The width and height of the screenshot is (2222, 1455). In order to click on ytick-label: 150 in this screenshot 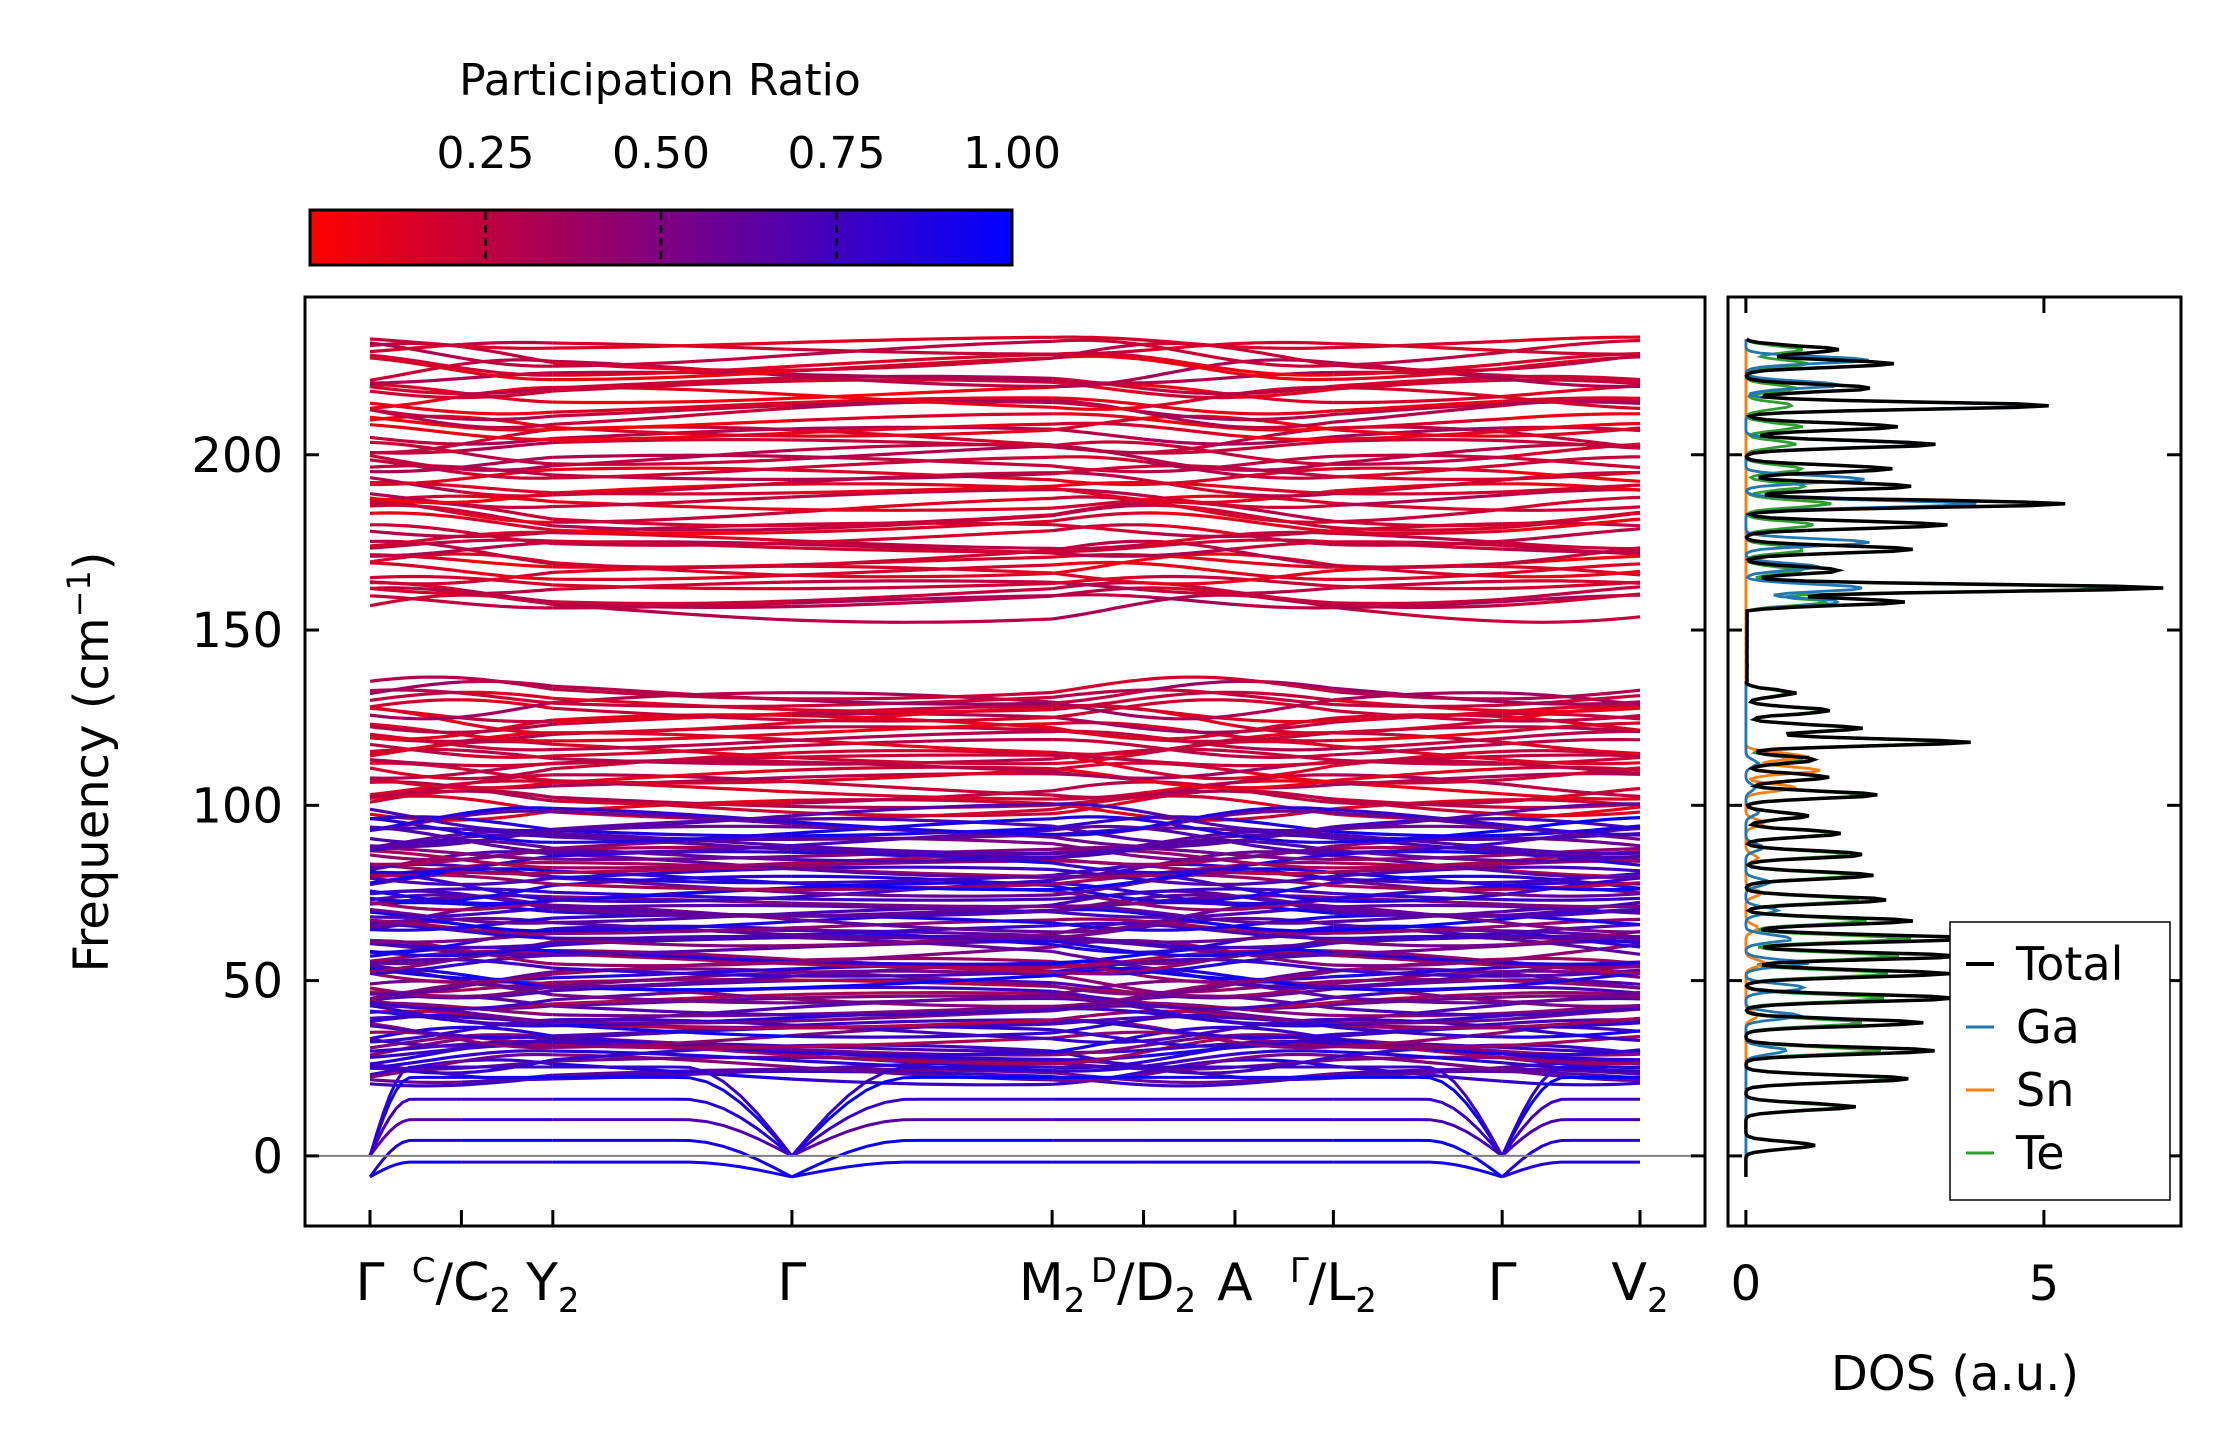, I will do `click(237, 631)`.